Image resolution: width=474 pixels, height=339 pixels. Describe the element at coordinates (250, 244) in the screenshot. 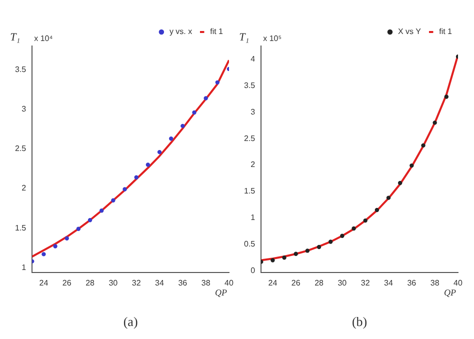

I see `y-tick-label: 0.5` at that location.